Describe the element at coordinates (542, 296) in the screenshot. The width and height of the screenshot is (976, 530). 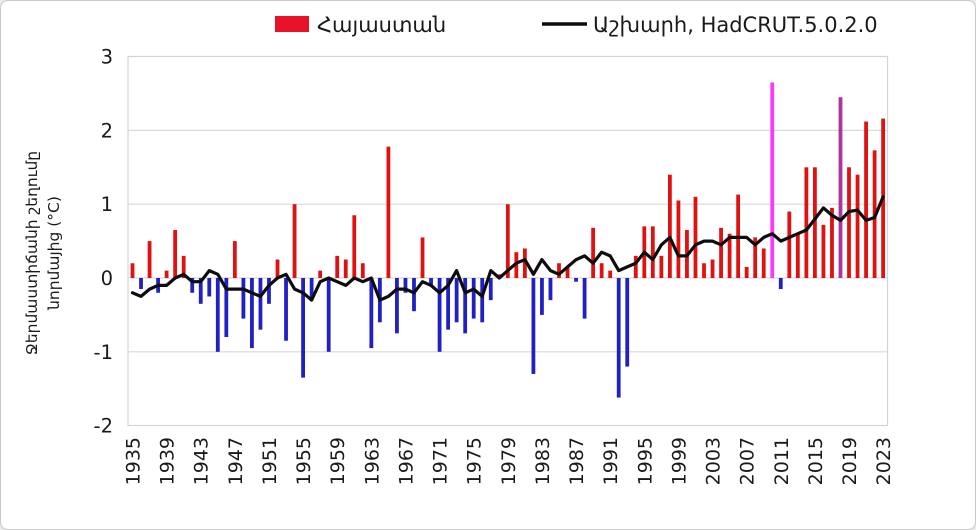
I see `bar-1983` at that location.